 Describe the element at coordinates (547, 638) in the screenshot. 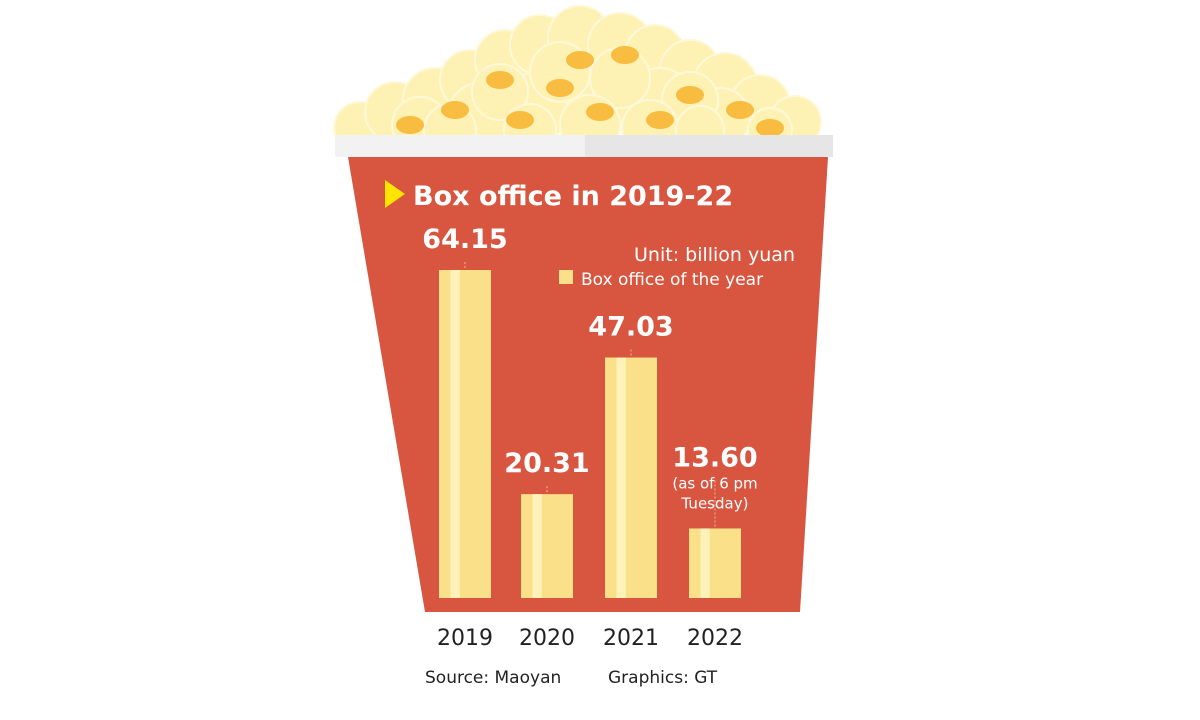

I see `category-label: 2020` at that location.